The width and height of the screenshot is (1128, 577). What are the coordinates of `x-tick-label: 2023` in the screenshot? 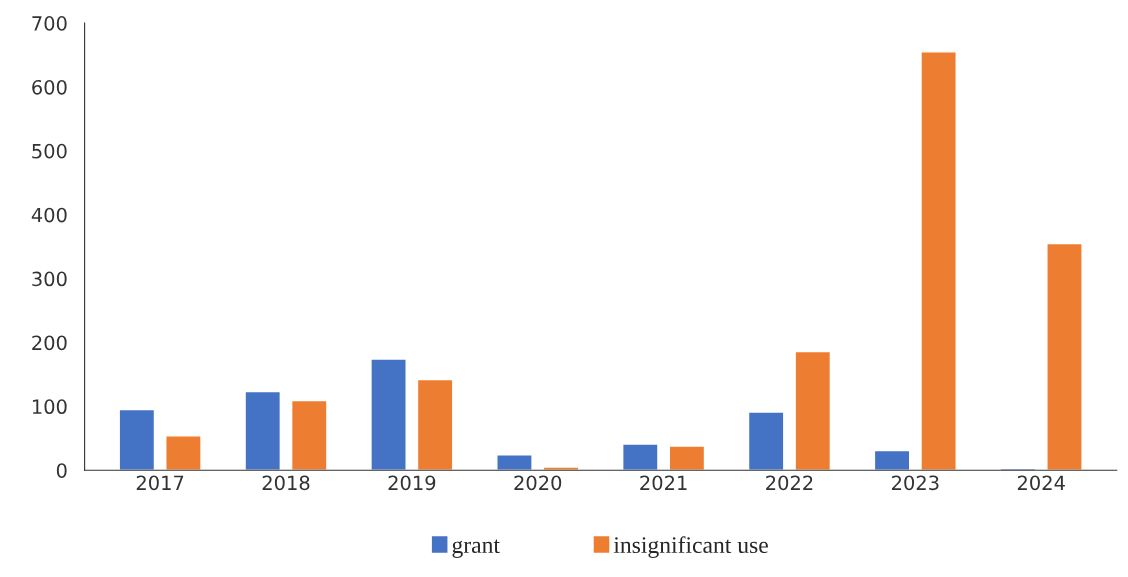 It's located at (915, 483).